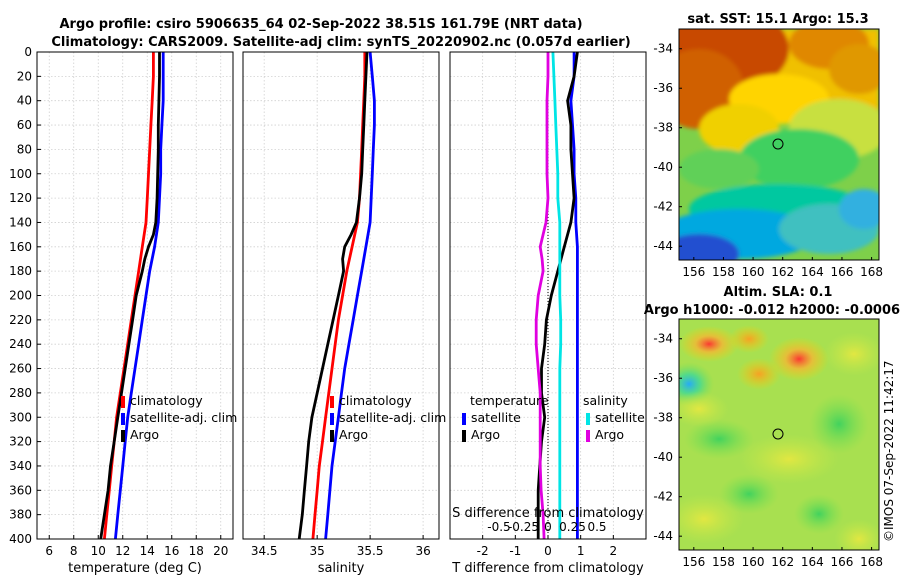 The width and height of the screenshot is (900, 580). What do you see at coordinates (779, 434) in the screenshot?
I see `sla-heatmap` at bounding box center [779, 434].